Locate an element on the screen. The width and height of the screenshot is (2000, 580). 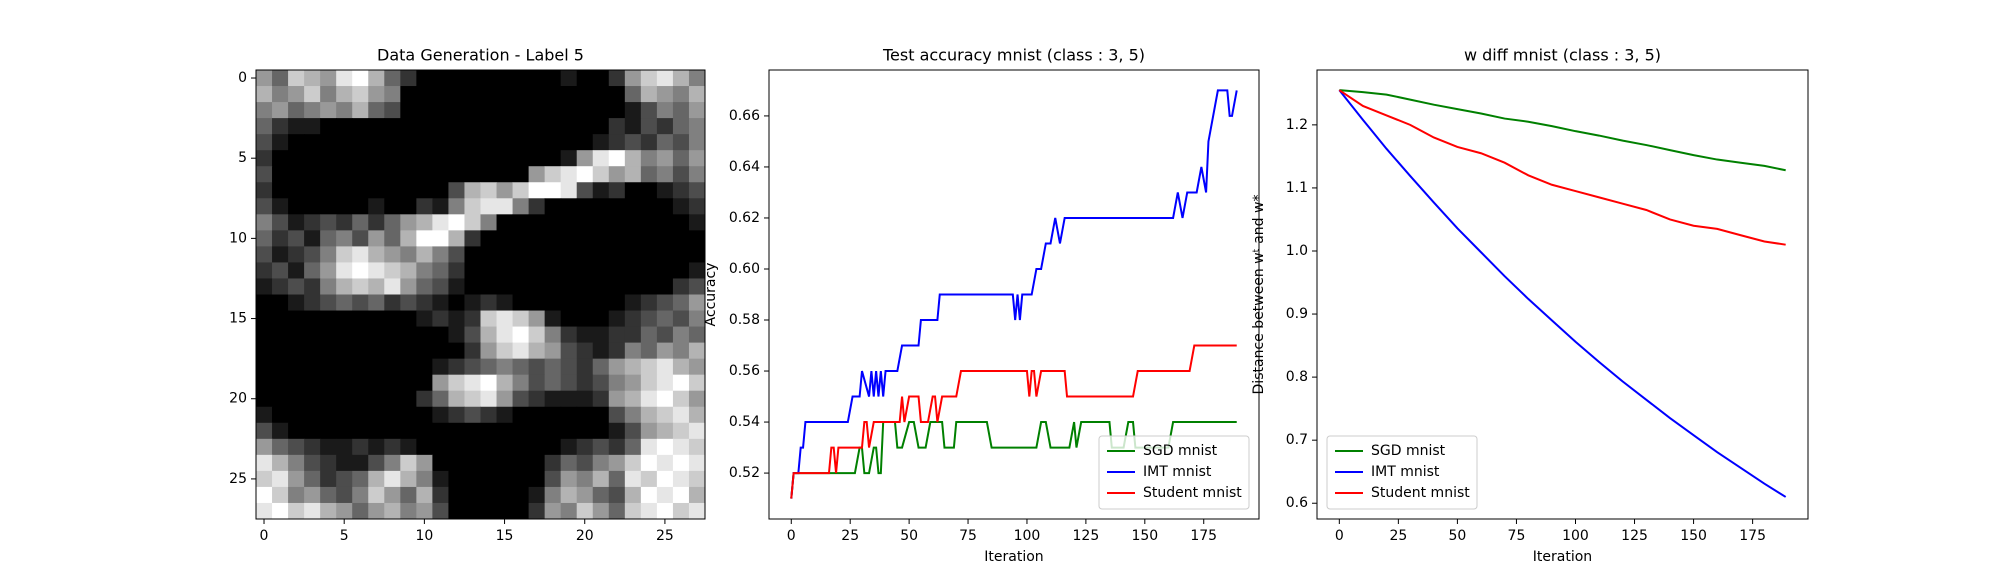
x-tick-label: 125 is located at coordinates (1634, 536).